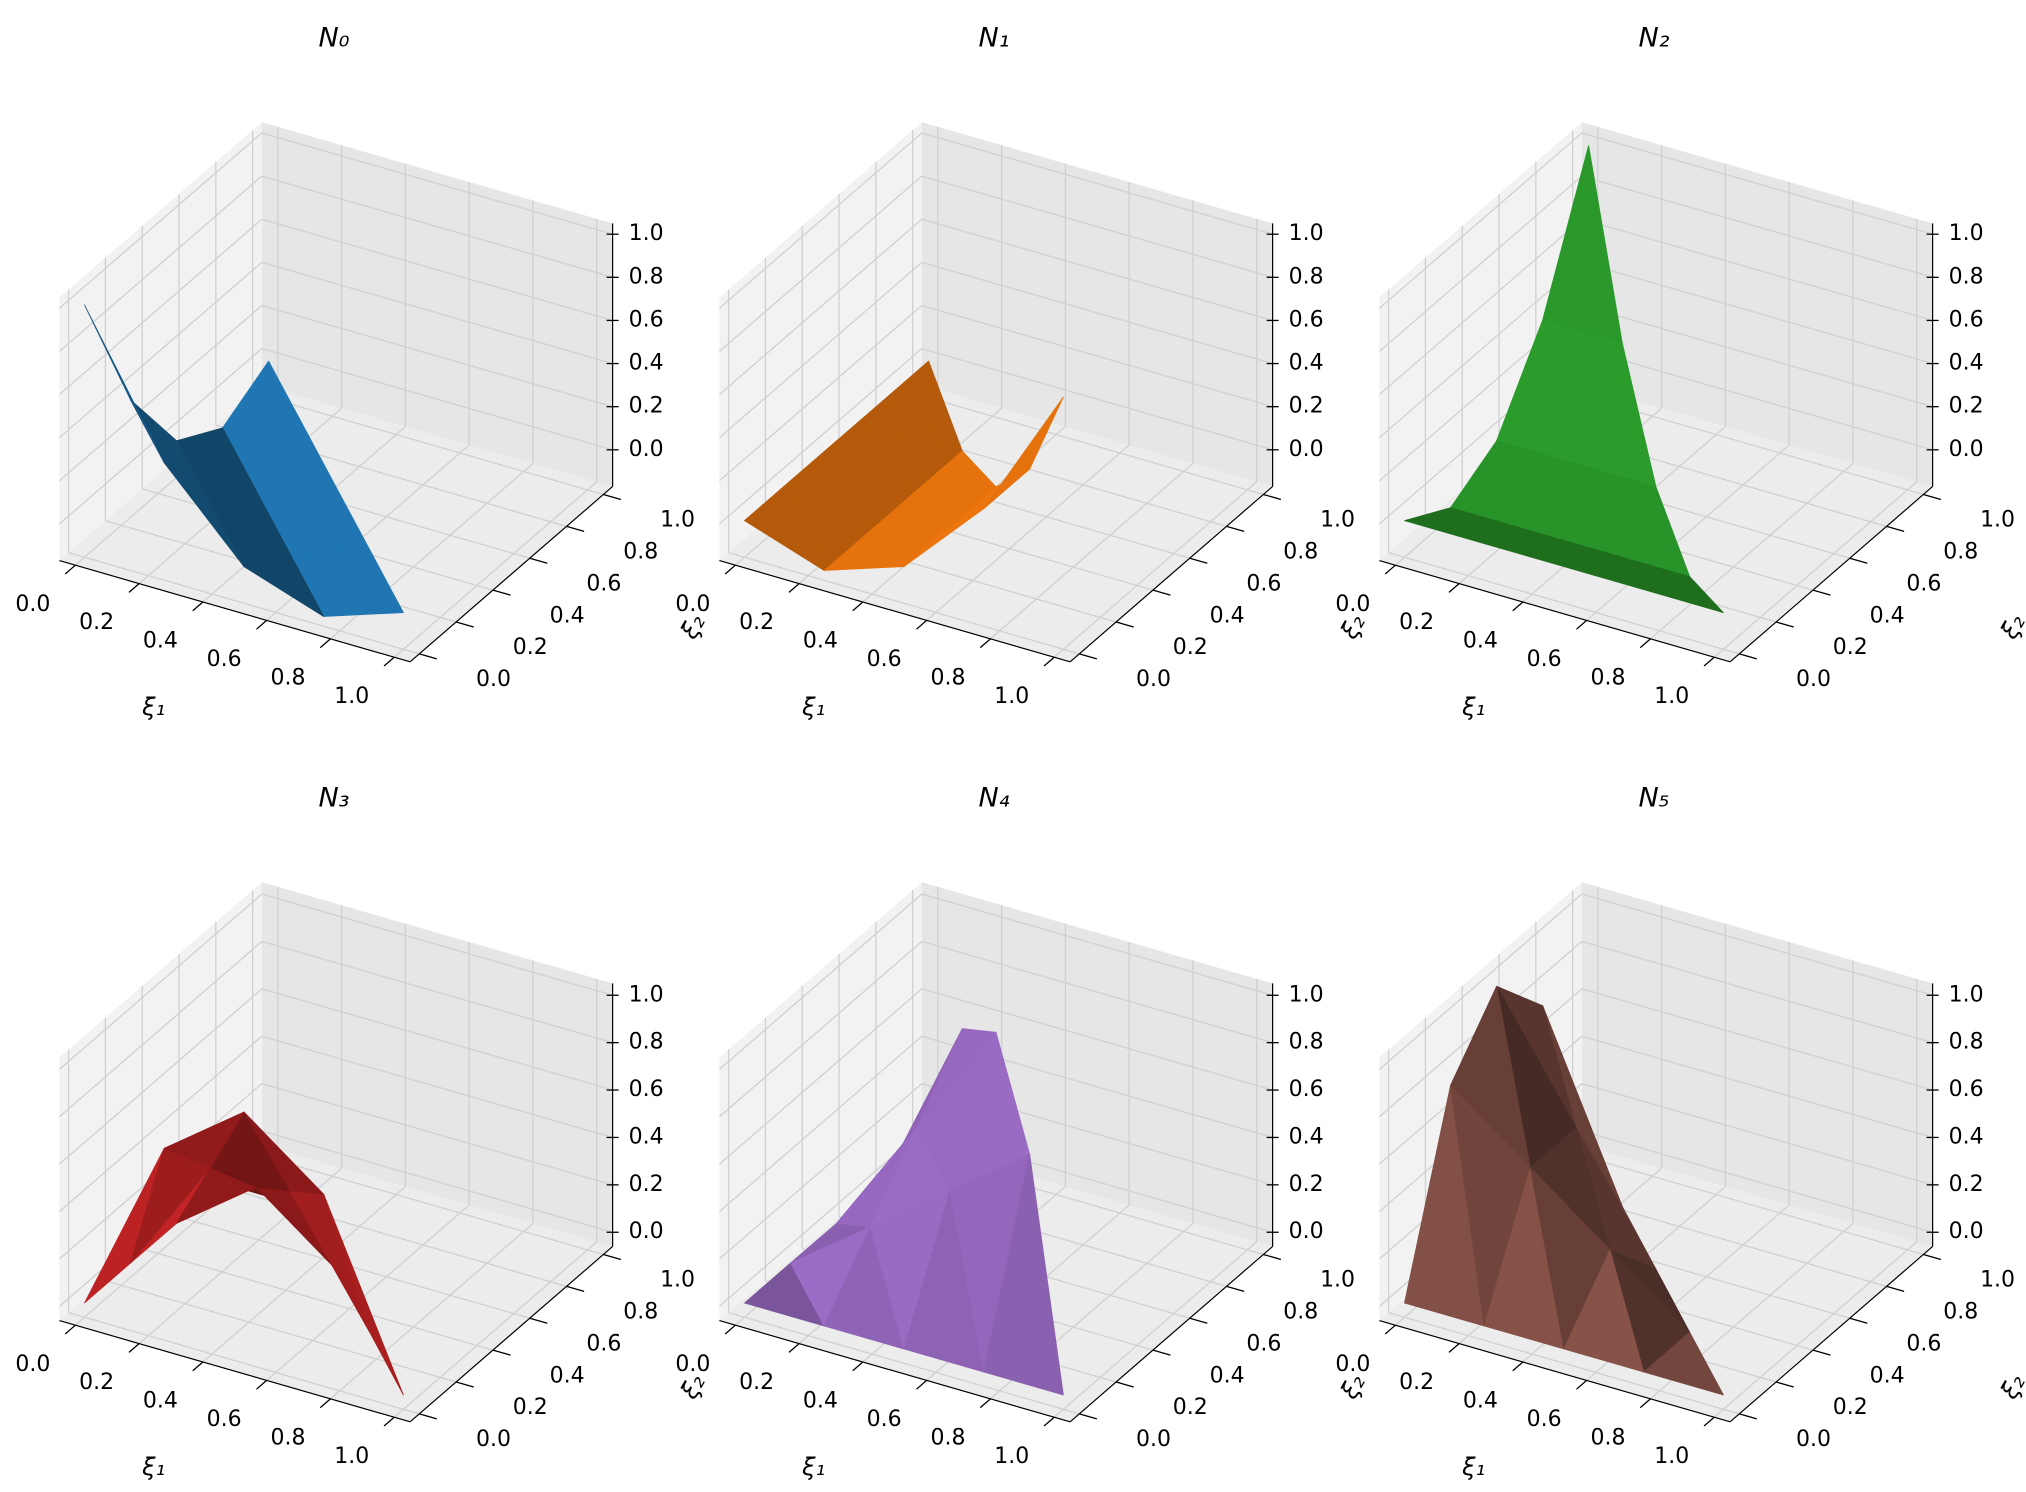 This screenshot has height=1492, width=2026. I want to click on z-tick-label: 1.0, so click(646, 233).